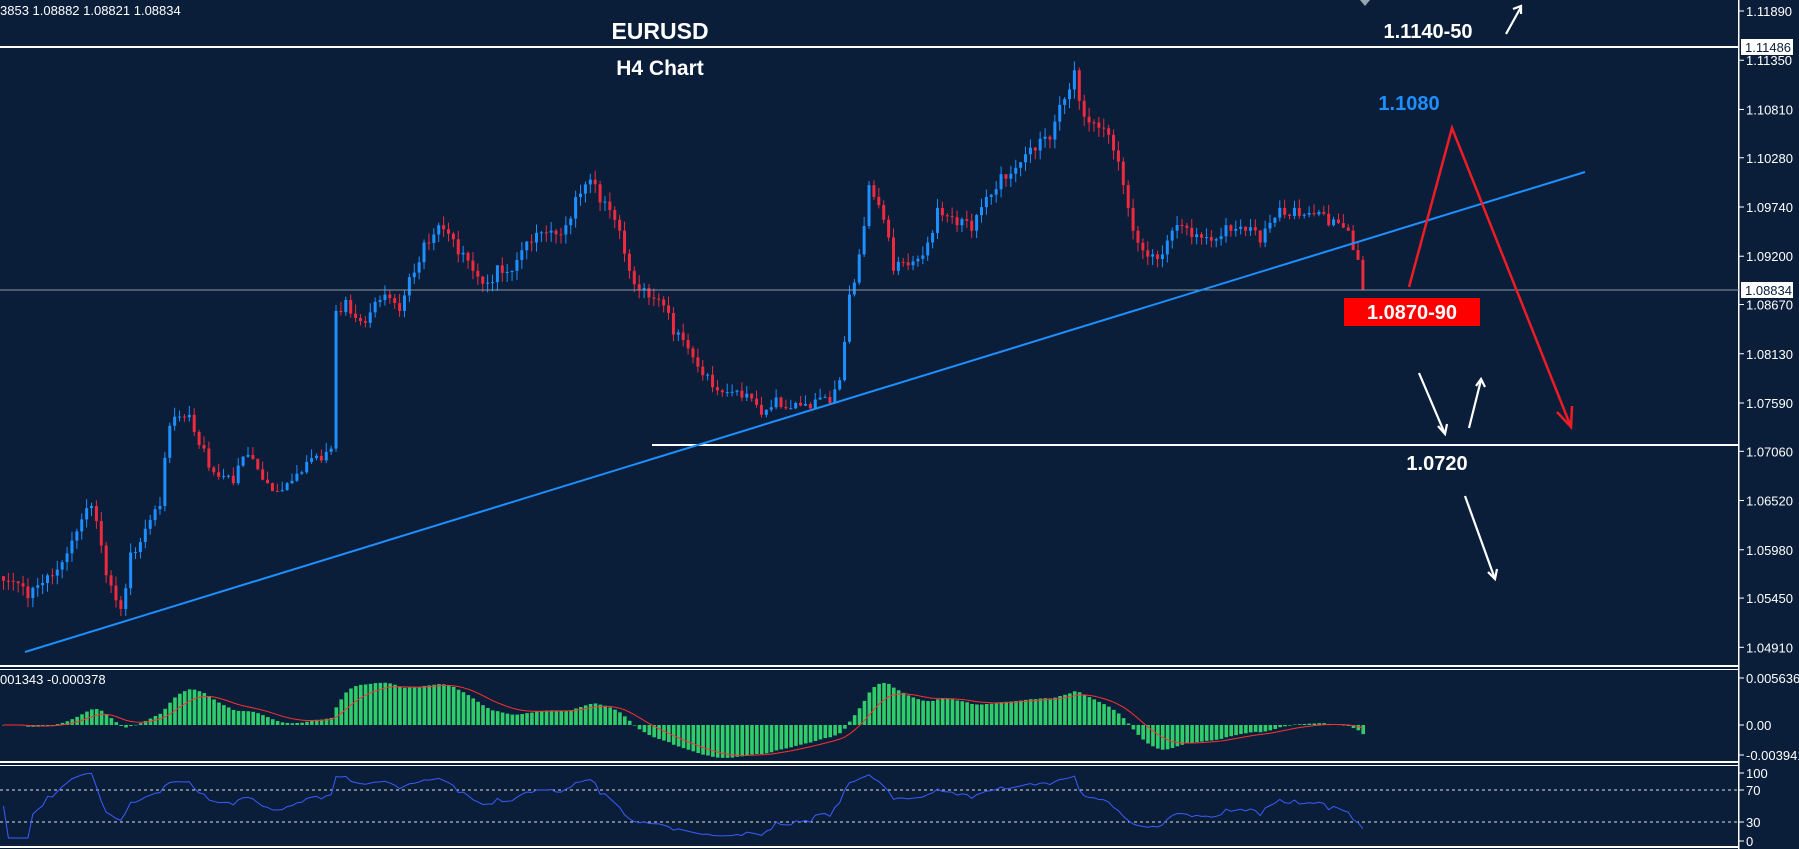 This screenshot has height=849, width=1799. Describe the element at coordinates (1772, 755) in the screenshot. I see `macd-tick-label: -0.003941` at that location.